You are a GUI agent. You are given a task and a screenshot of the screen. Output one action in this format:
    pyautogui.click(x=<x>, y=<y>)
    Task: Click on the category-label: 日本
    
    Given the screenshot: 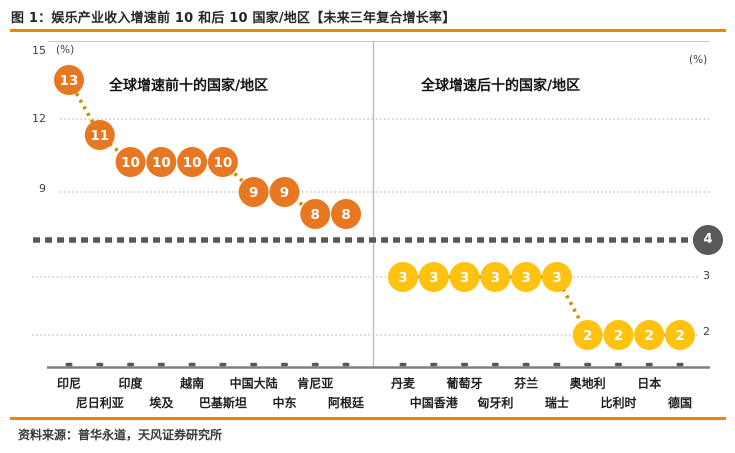 What is the action you would take?
    pyautogui.click(x=649, y=383)
    